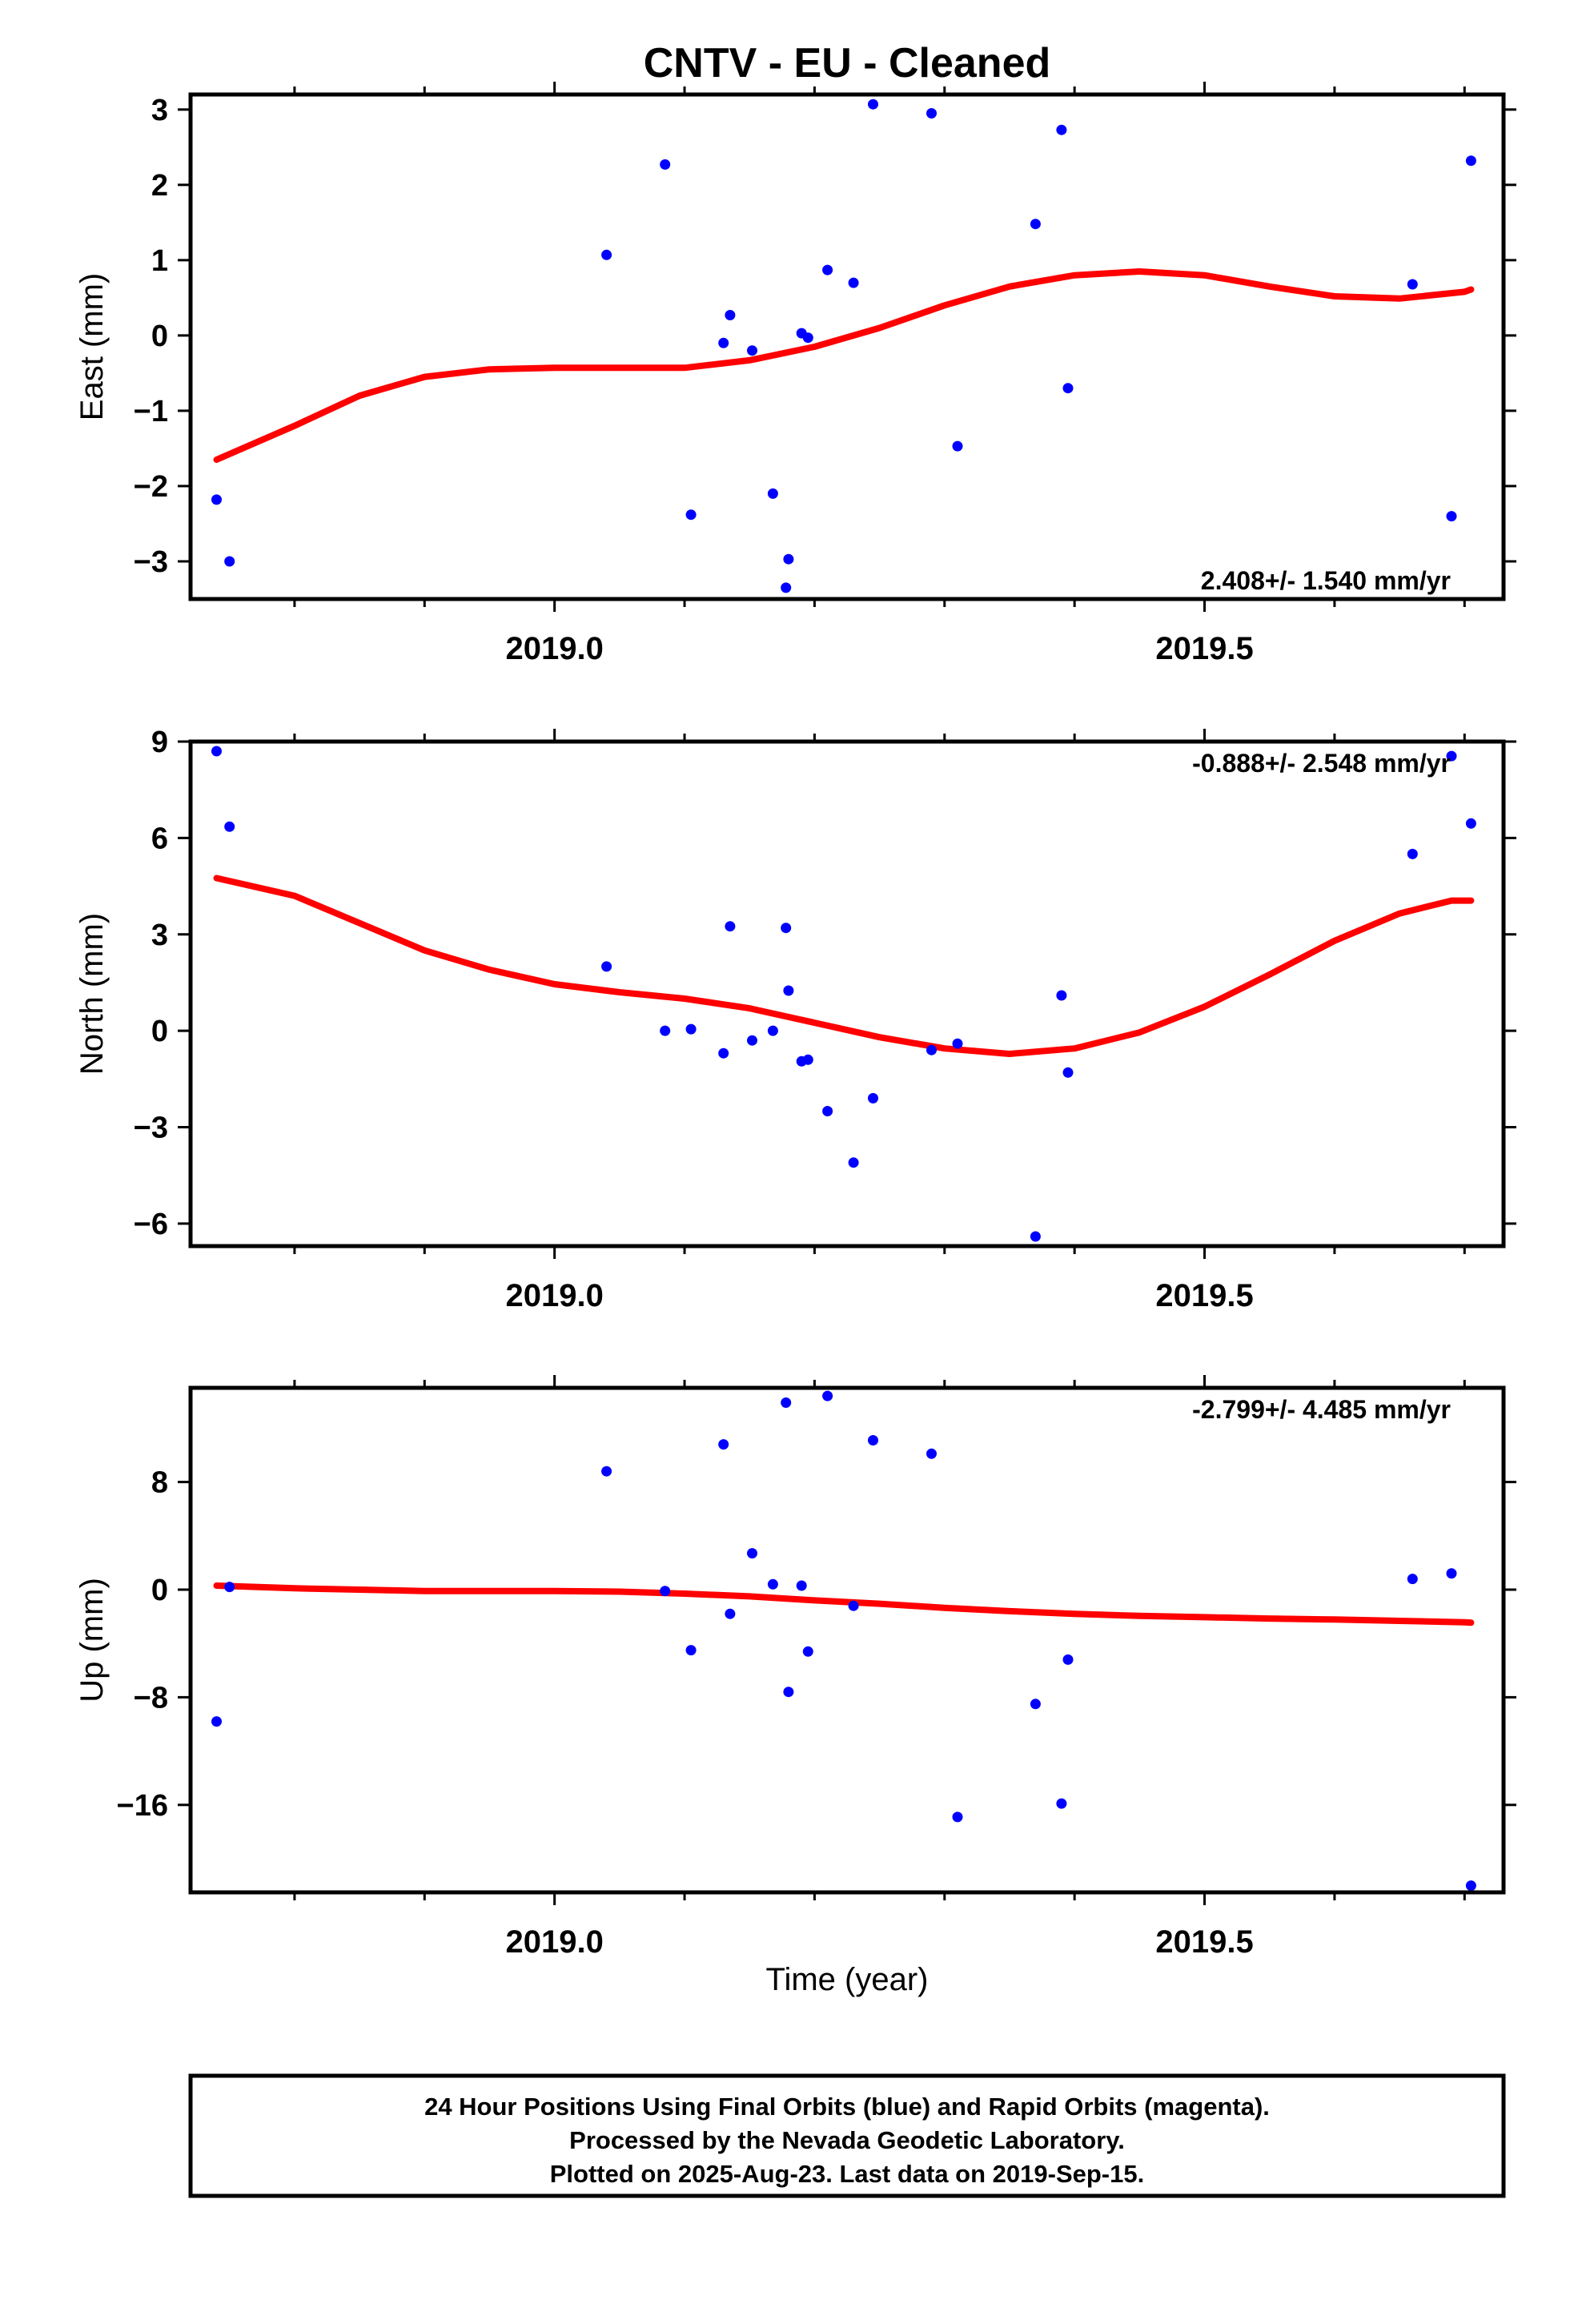  I want to click on north-y-axis-label: North (mm), so click(92, 994).